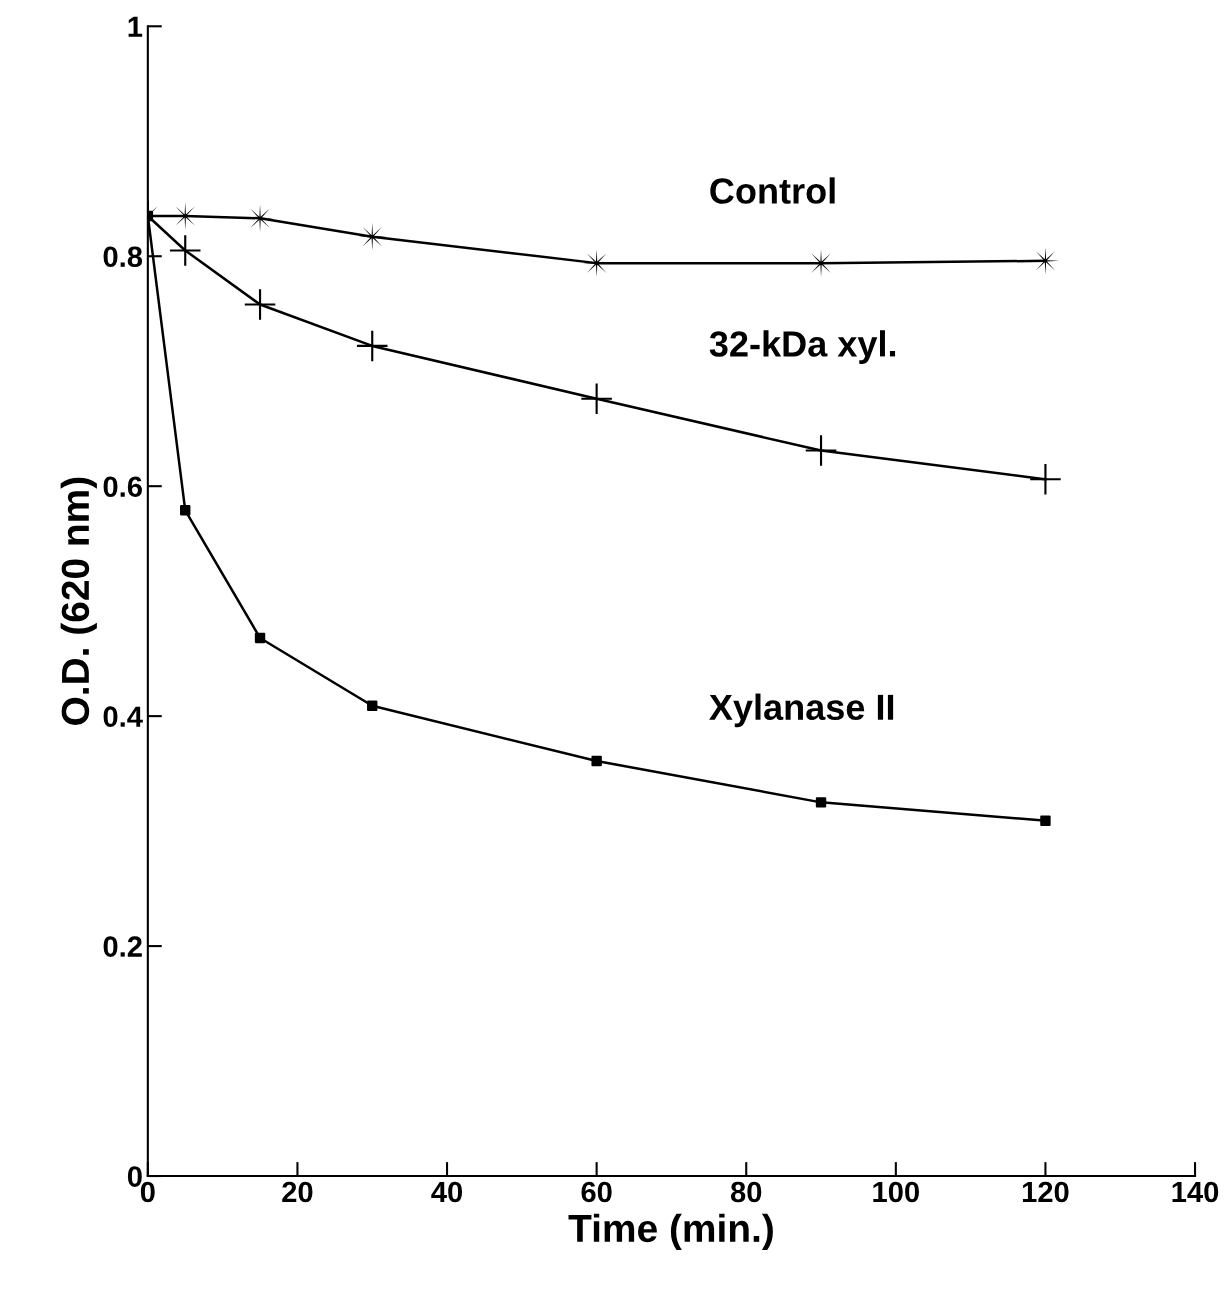  I want to click on y-tick-label: 0, so click(134, 1176).